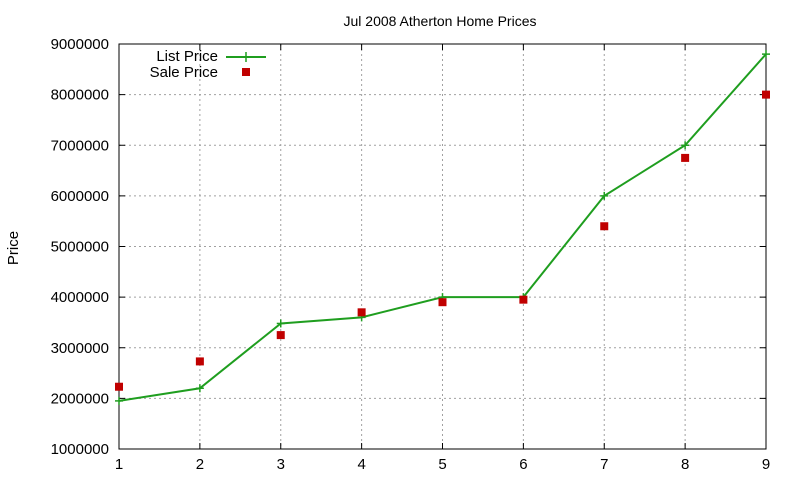  Describe the element at coordinates (766, 464) in the screenshot. I see `x-tick-label-9: 9` at that location.